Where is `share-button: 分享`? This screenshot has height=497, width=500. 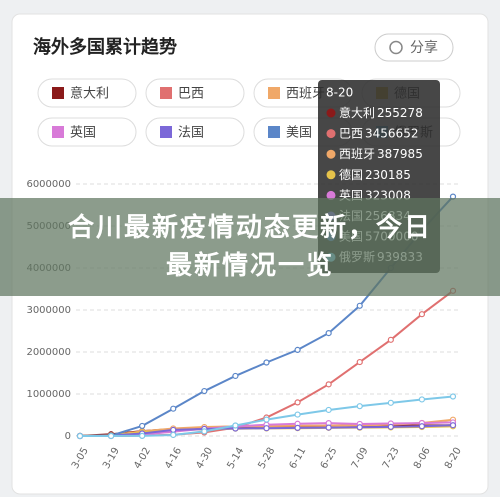 share-button: 分享 is located at coordinates (414, 47).